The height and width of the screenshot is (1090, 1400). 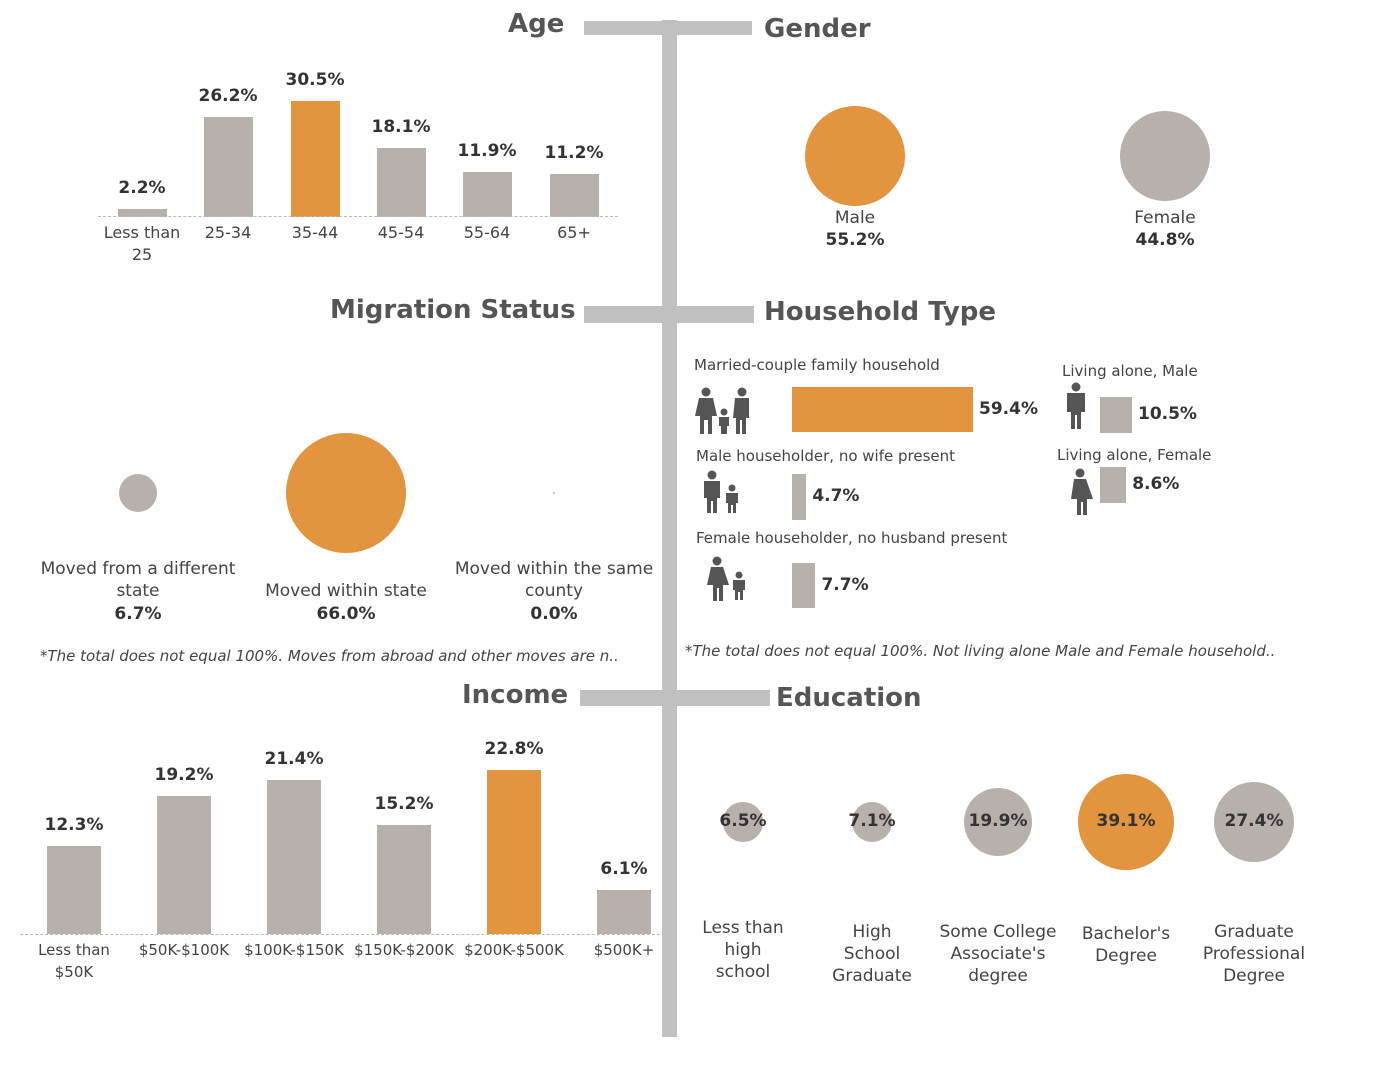 I want to click on age-category-label: 35-44, so click(x=315, y=232).